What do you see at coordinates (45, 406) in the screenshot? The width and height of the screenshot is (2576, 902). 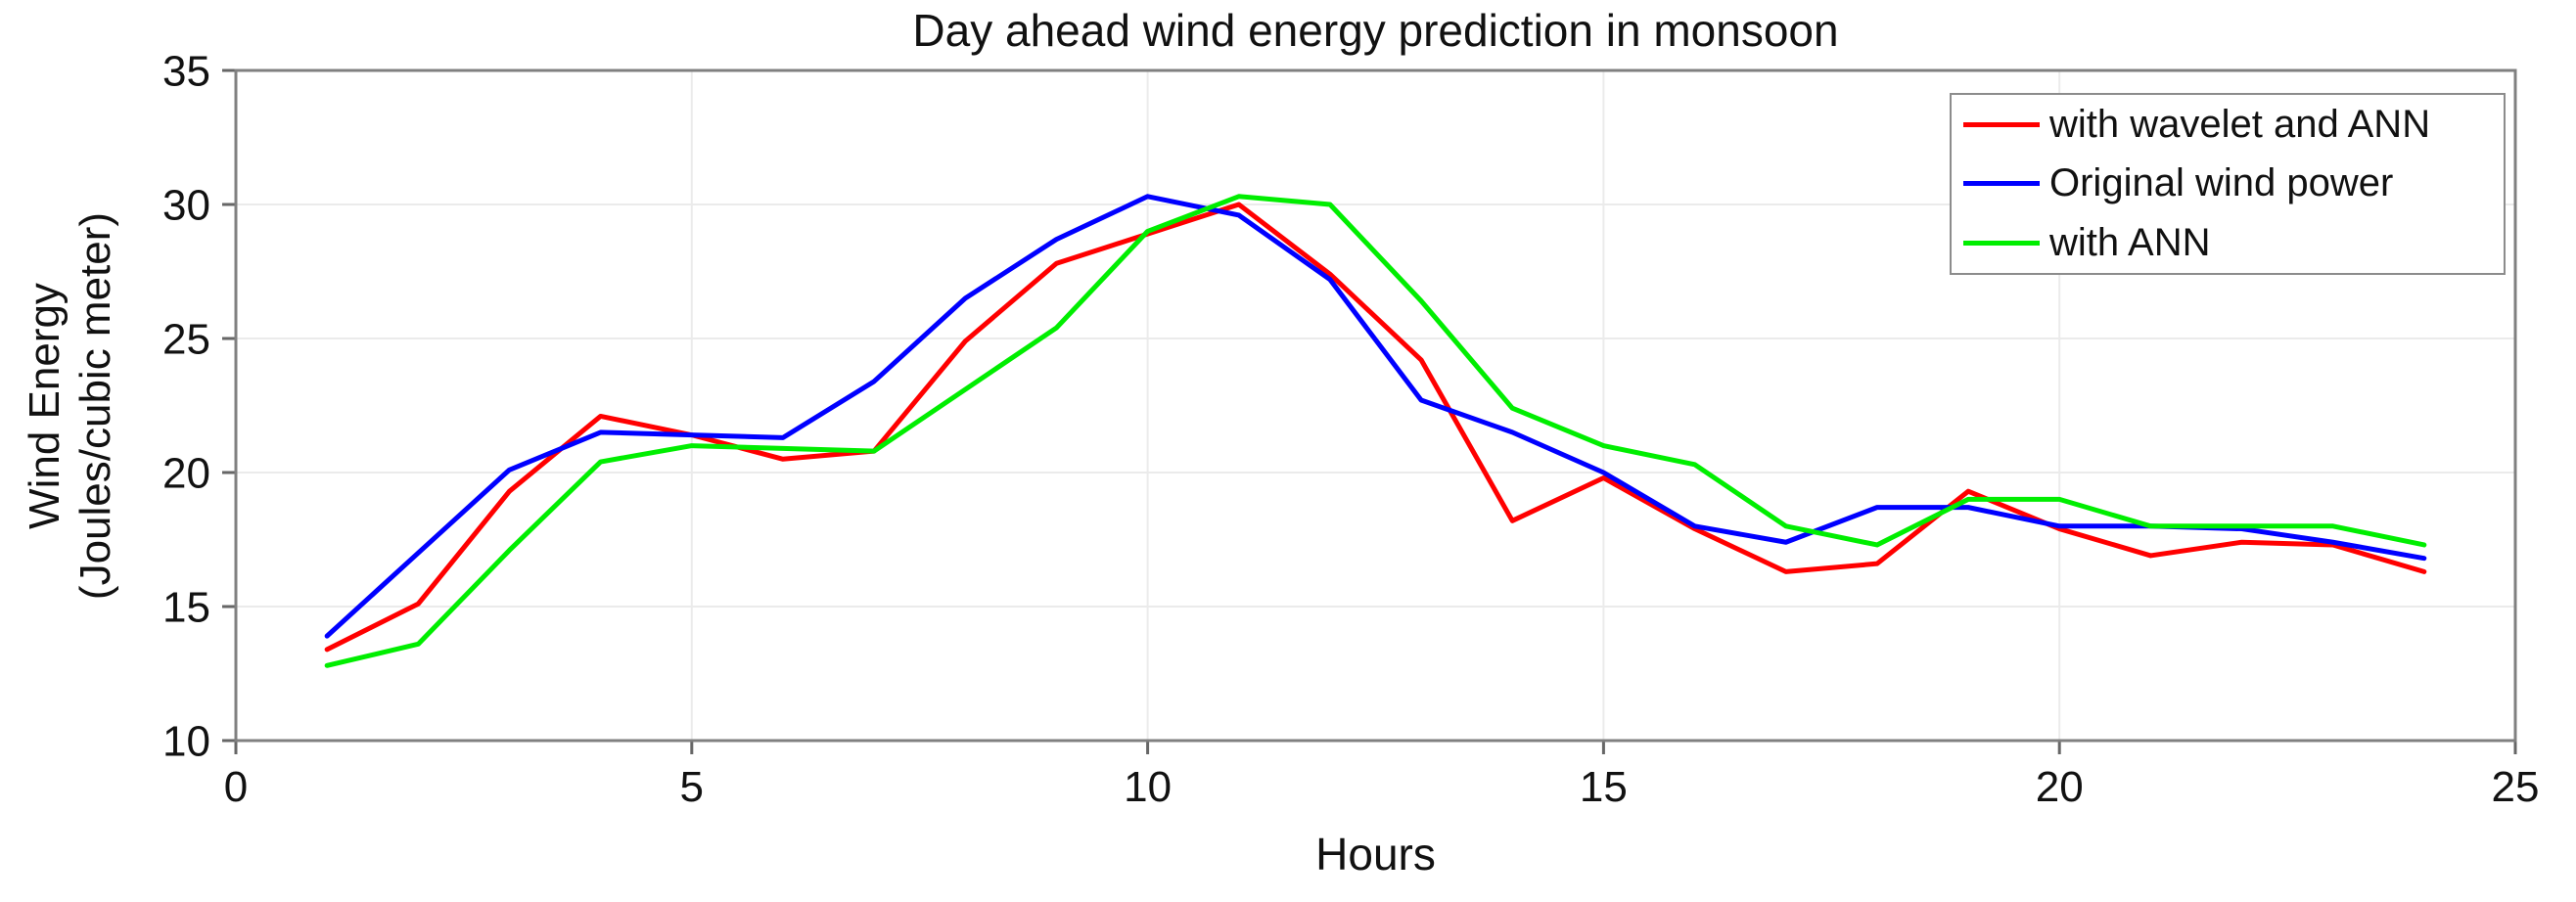 I see `y-axis-label-line1: Wind Energy` at bounding box center [45, 406].